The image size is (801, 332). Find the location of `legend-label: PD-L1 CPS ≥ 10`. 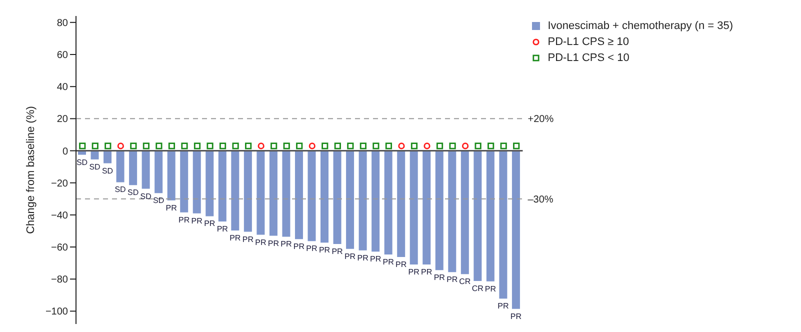

legend-label: PD-L1 CPS ≥ 10 is located at coordinates (588, 42).